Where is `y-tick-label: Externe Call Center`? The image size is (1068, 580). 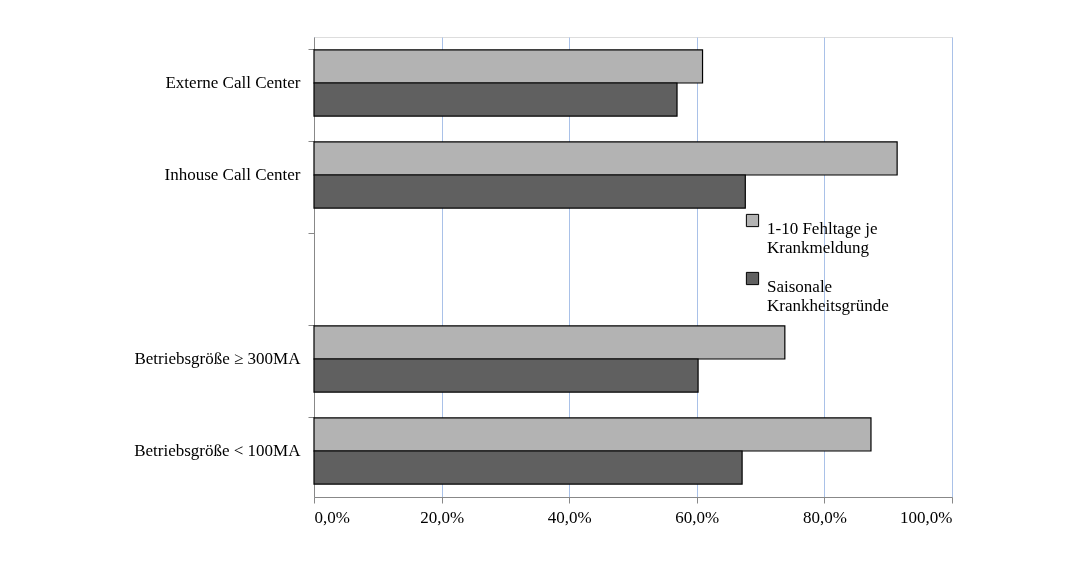
y-tick-label: Externe Call Center is located at coordinates (233, 82).